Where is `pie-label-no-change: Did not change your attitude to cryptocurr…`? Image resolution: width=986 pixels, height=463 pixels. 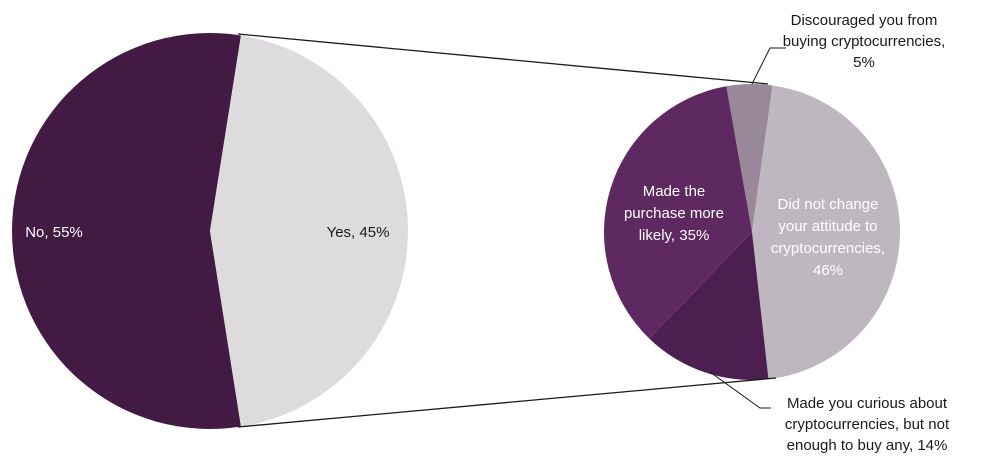 pie-label-no-change: Did not change your attitude to cryptocurr… is located at coordinates (828, 237).